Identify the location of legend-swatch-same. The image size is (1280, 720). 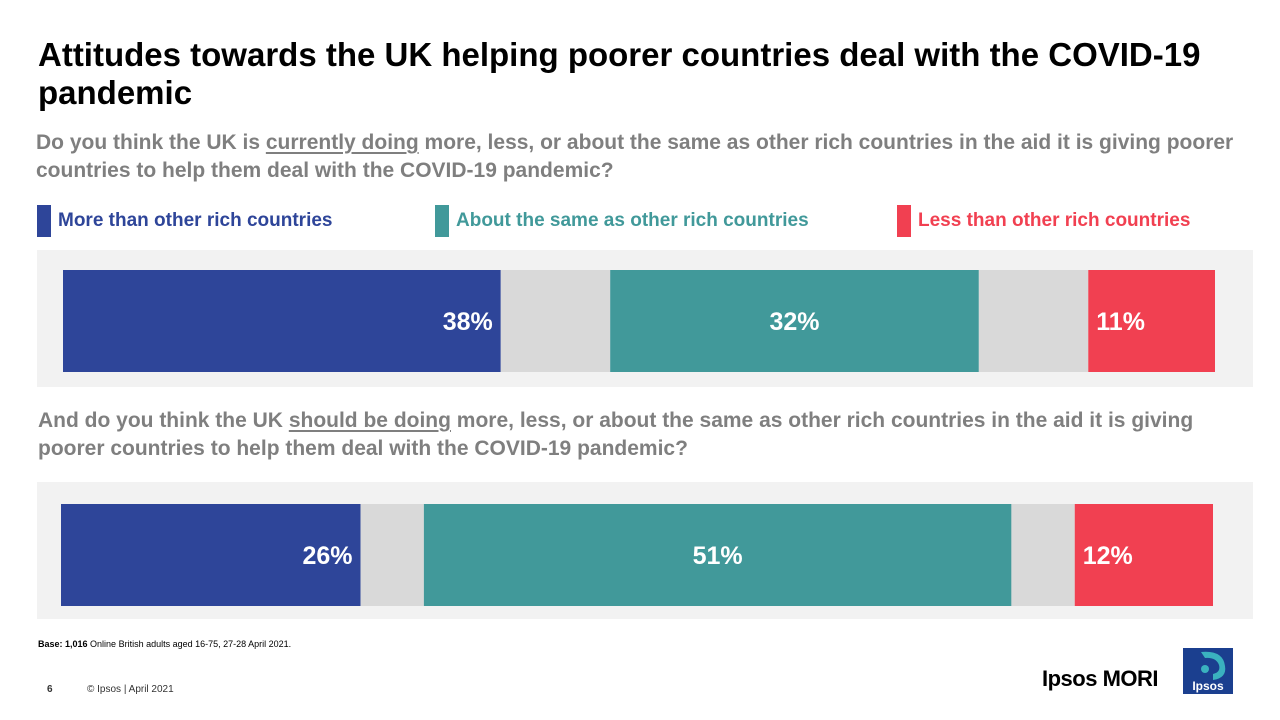
(442, 221).